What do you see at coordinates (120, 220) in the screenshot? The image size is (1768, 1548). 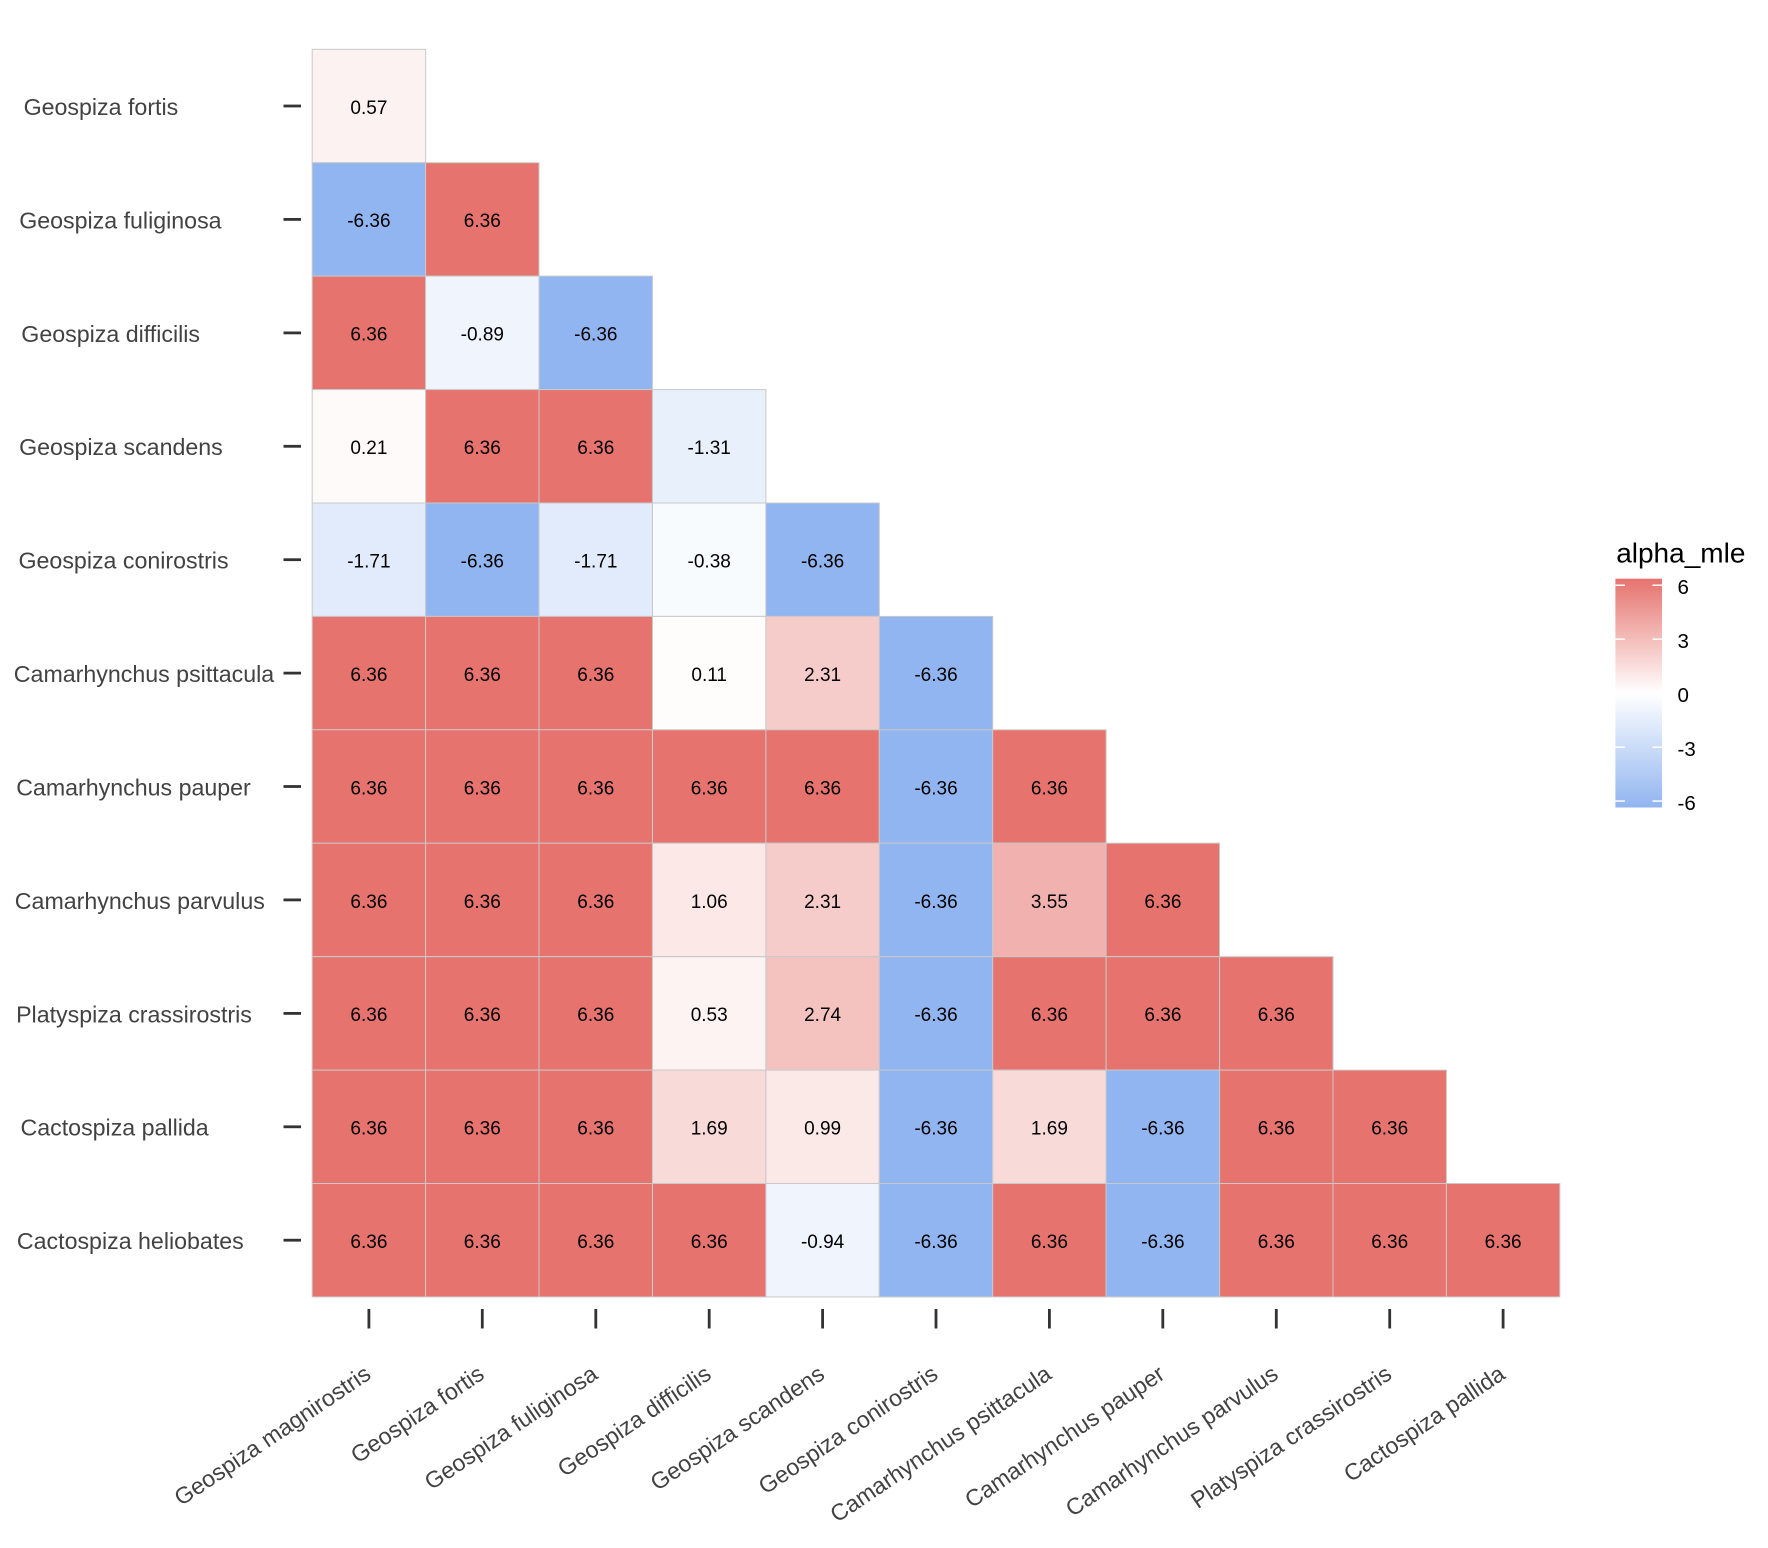 I see `svg-text: Geospiza fuliginosa` at bounding box center [120, 220].